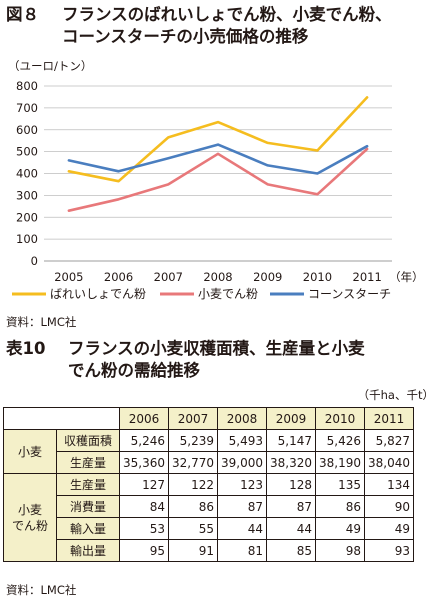 The height and width of the screenshot is (601, 442). What do you see at coordinates (291, 440) in the screenshot?
I see `table-cell: 5,147` at bounding box center [291, 440].